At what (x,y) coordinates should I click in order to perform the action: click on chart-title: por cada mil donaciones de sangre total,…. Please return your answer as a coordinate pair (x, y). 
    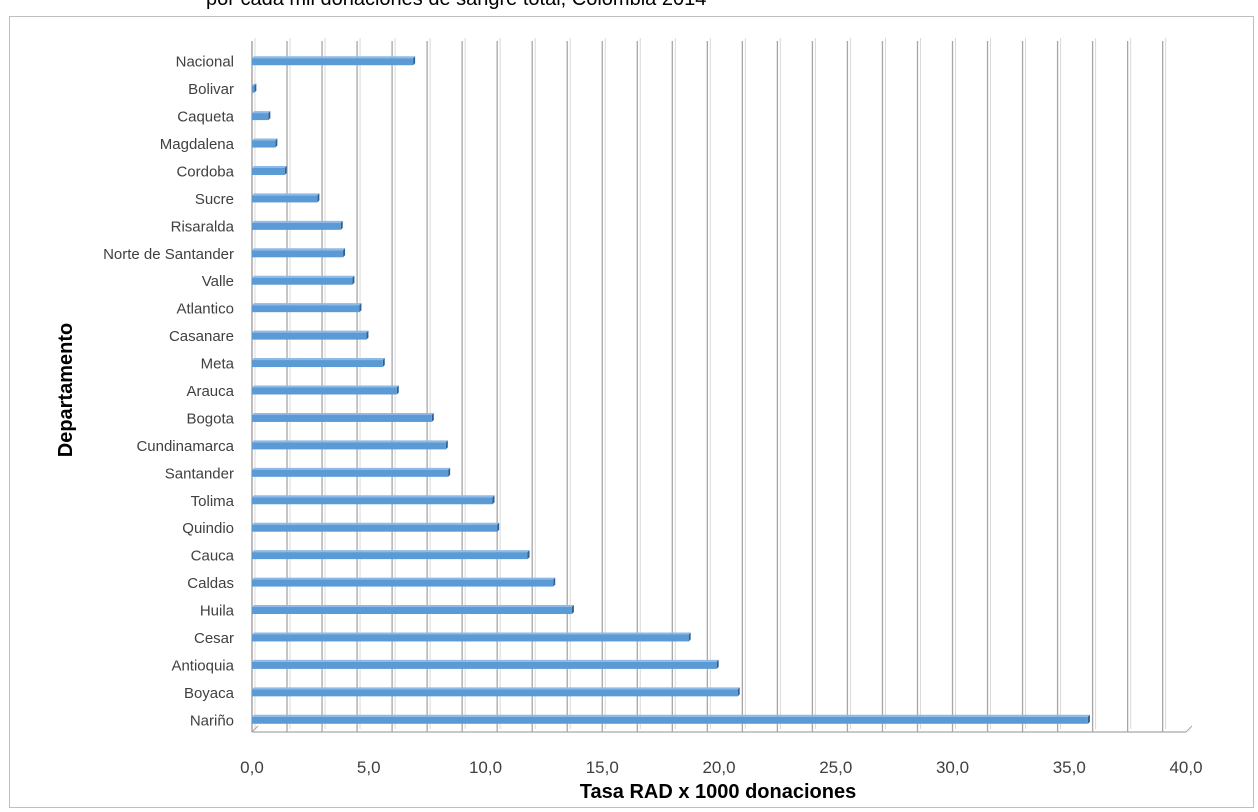
    Looking at the image, I should click on (456, 5).